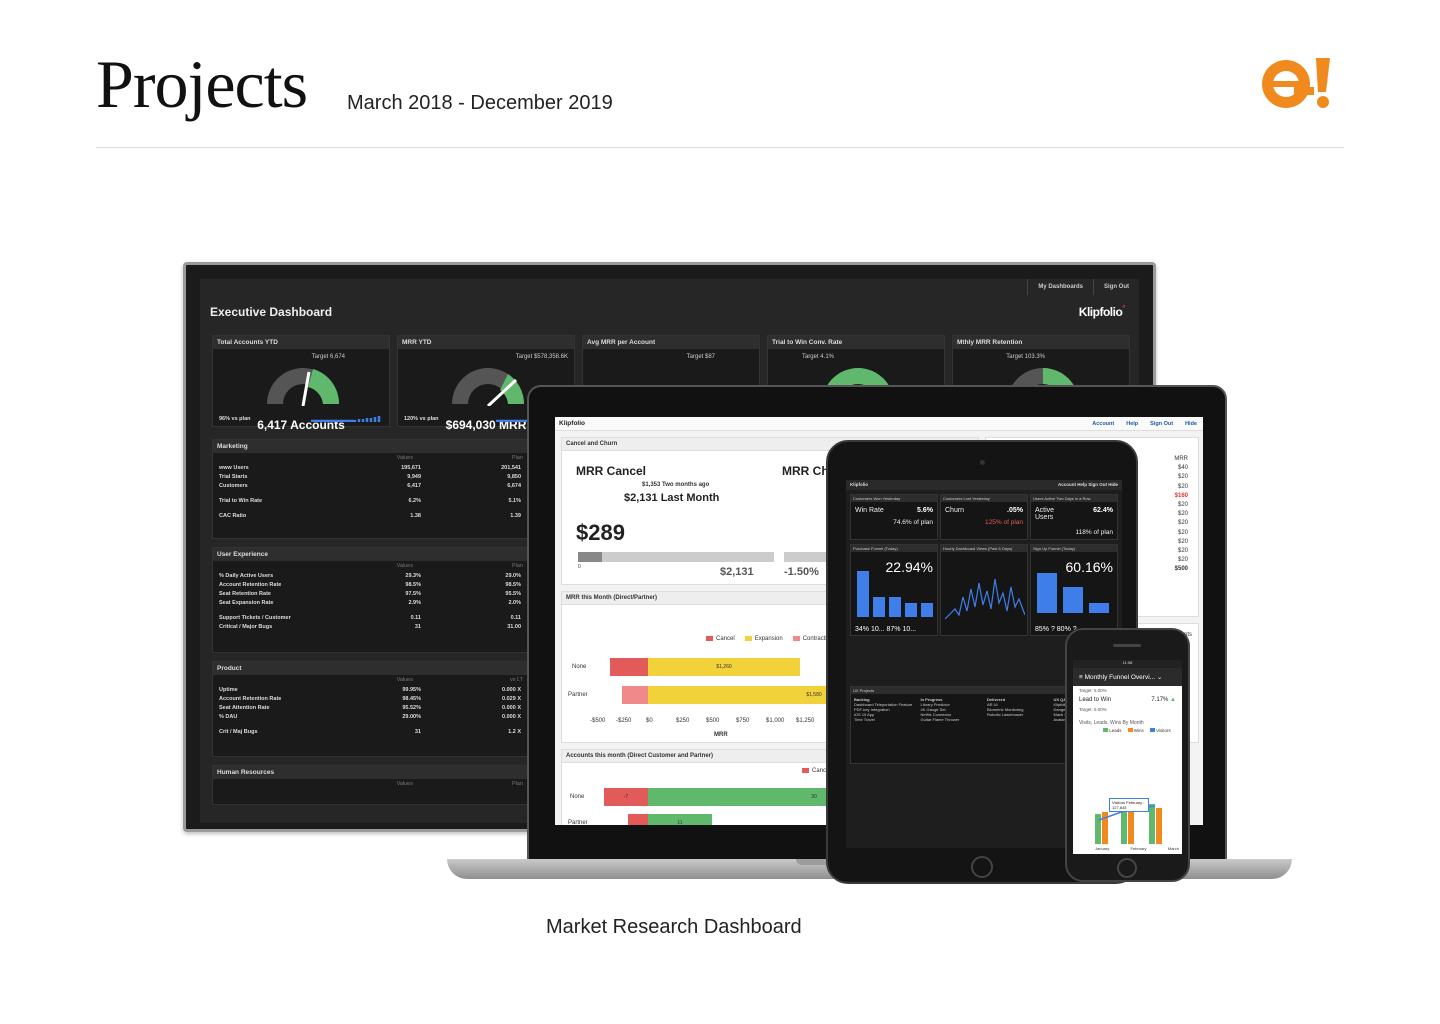  I want to click on chart-foot: 85% ? 80% ?, so click(1056, 629).